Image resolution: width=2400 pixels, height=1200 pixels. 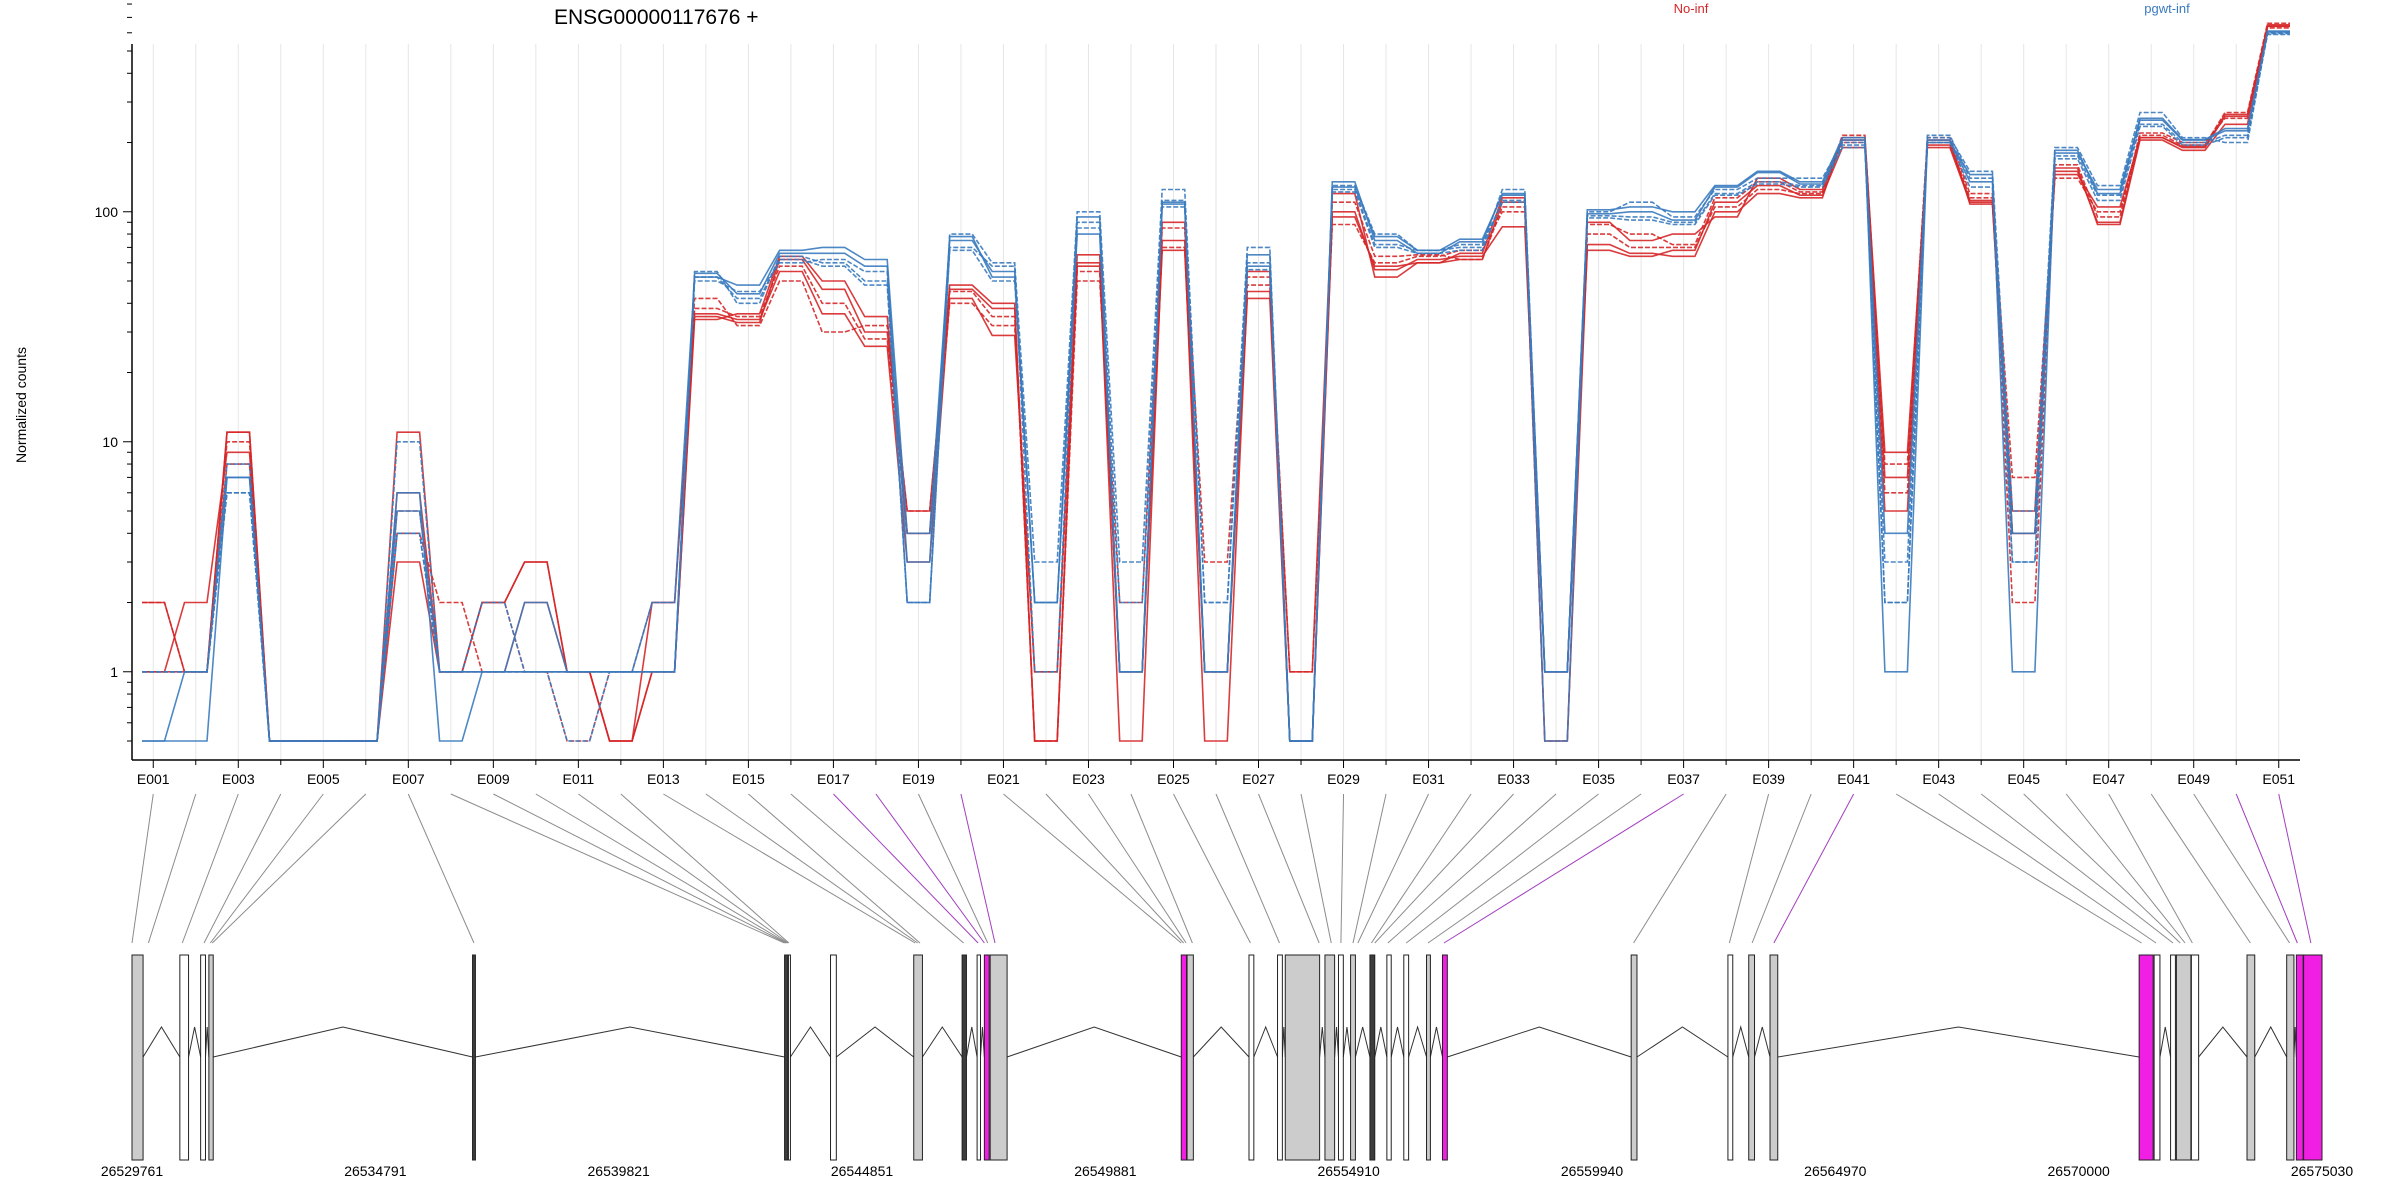 I want to click on x-tick-label-e025: E025, so click(x=1173, y=779).